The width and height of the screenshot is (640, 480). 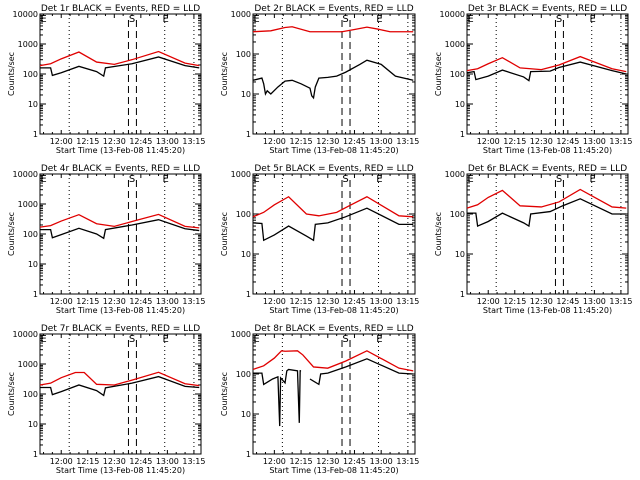 I want to click on panel-title: Det 4r BLACK = Events, RED = LLD, so click(x=120, y=169).